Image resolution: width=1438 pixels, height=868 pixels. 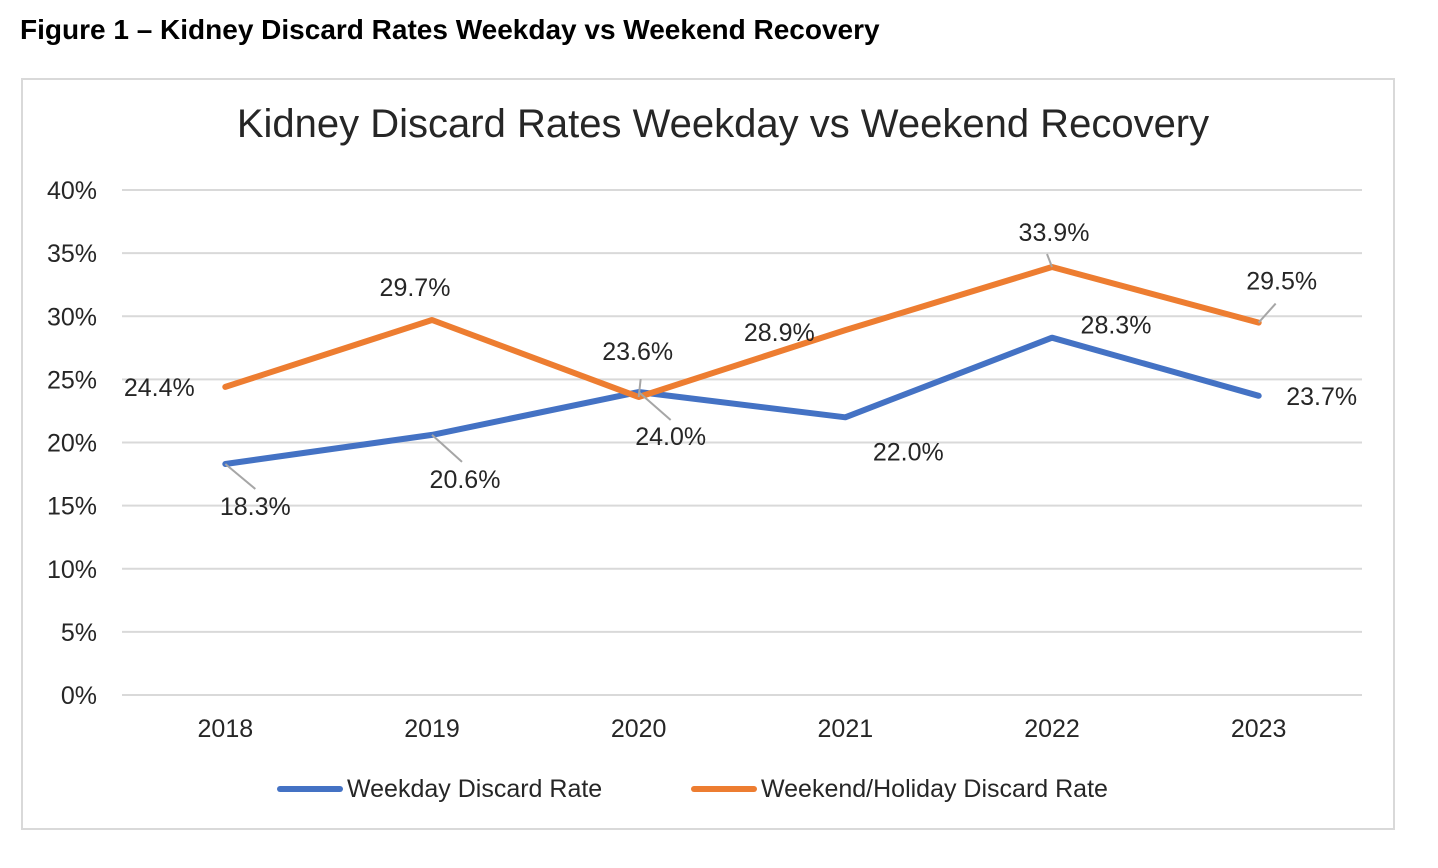 What do you see at coordinates (465, 480) in the screenshot?
I see `data-label: 20.6%` at bounding box center [465, 480].